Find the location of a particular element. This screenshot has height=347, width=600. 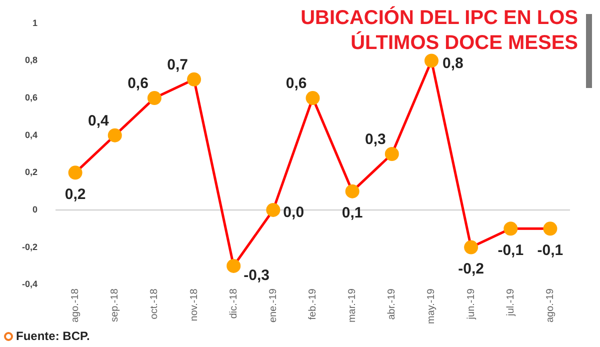

y-tick-label: 0,2 is located at coordinates (31, 172).